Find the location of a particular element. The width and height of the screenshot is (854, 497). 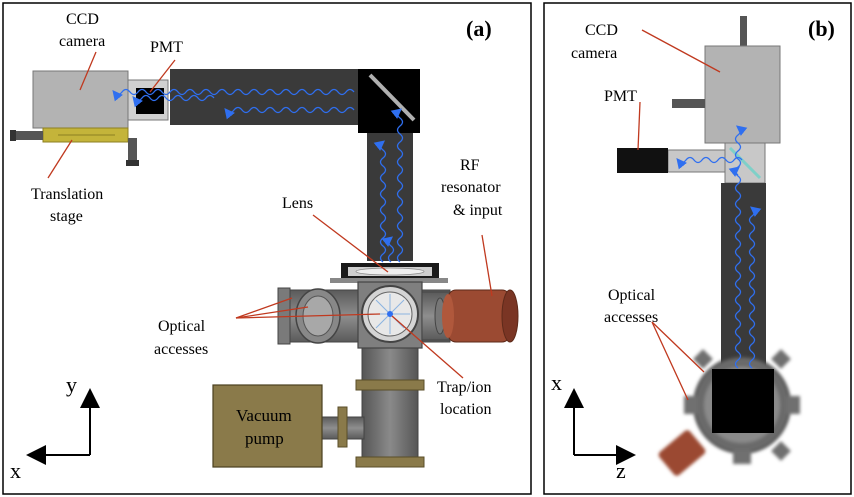

ccd-label-line2: camera is located at coordinates (82, 41).